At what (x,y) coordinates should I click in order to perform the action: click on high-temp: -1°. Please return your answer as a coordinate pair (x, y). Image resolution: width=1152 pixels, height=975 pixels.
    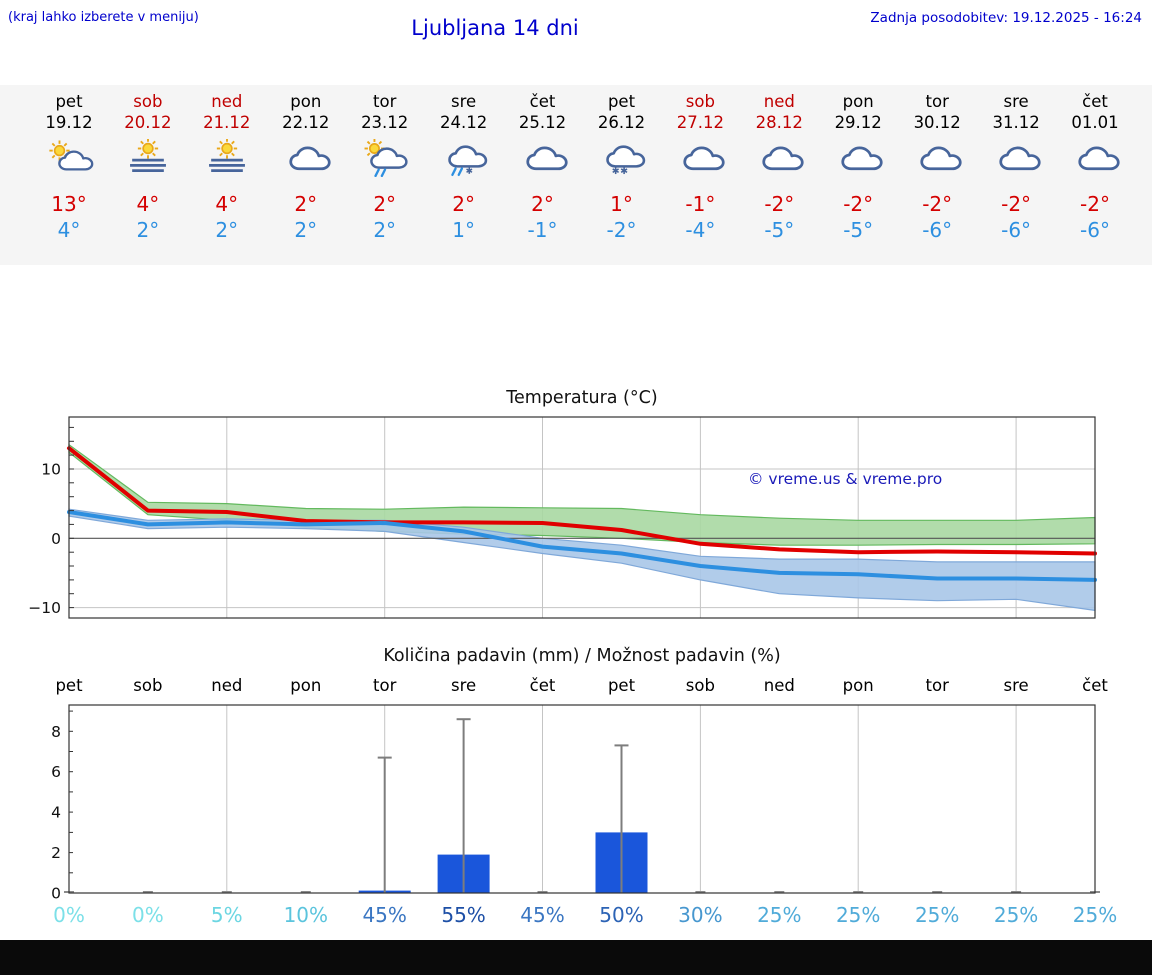
    Looking at the image, I should click on (700, 204).